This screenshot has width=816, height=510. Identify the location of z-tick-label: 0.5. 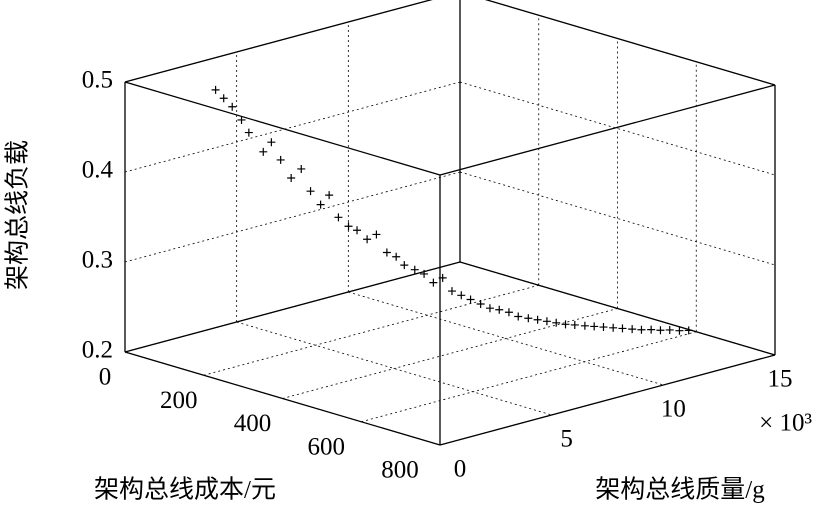
(97, 80).